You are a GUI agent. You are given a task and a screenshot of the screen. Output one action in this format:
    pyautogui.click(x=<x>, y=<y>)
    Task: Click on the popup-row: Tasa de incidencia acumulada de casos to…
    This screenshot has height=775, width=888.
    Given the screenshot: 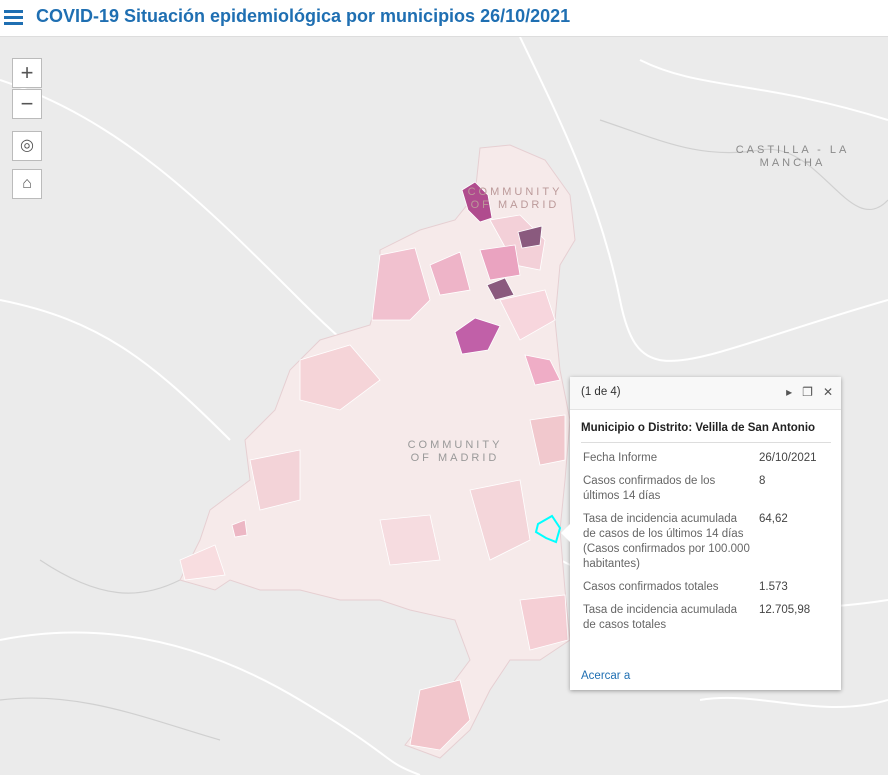 What is the action you would take?
    pyautogui.click(x=707, y=620)
    